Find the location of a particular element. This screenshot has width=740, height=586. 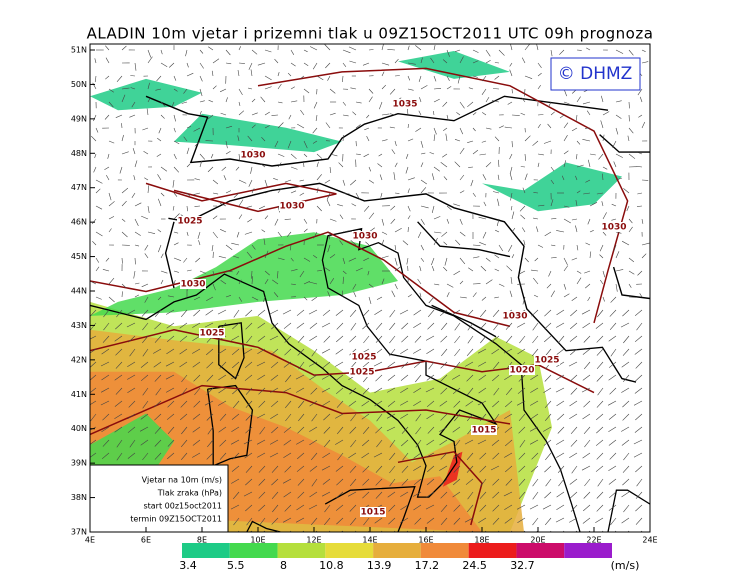

lat-tick-label: 45N is located at coordinates (79, 256).